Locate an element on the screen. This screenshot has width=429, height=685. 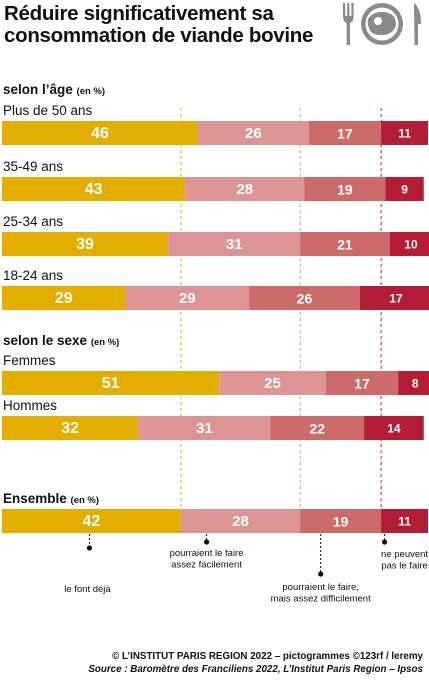
category-label: Hommes is located at coordinates (30, 405).